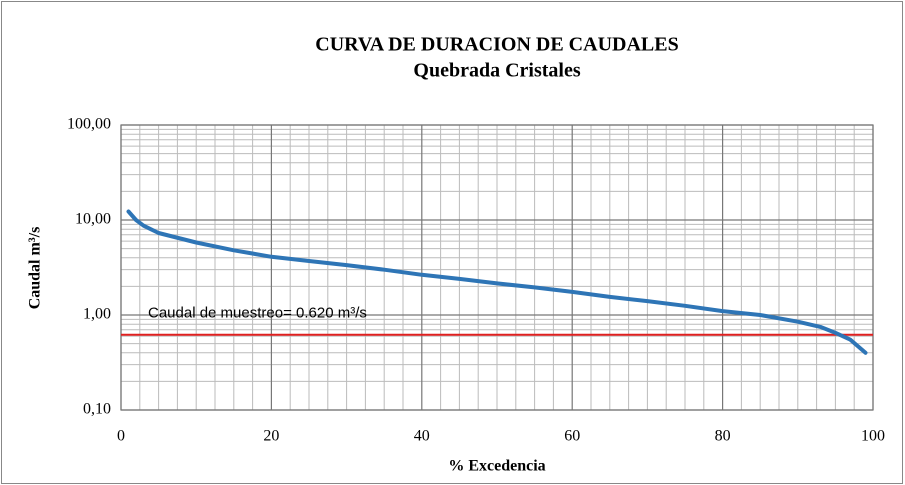 This screenshot has height=485, width=905. What do you see at coordinates (257, 313) in the screenshot?
I see `reference-label: Caudal de muestreo= 0.620 m³/s` at bounding box center [257, 313].